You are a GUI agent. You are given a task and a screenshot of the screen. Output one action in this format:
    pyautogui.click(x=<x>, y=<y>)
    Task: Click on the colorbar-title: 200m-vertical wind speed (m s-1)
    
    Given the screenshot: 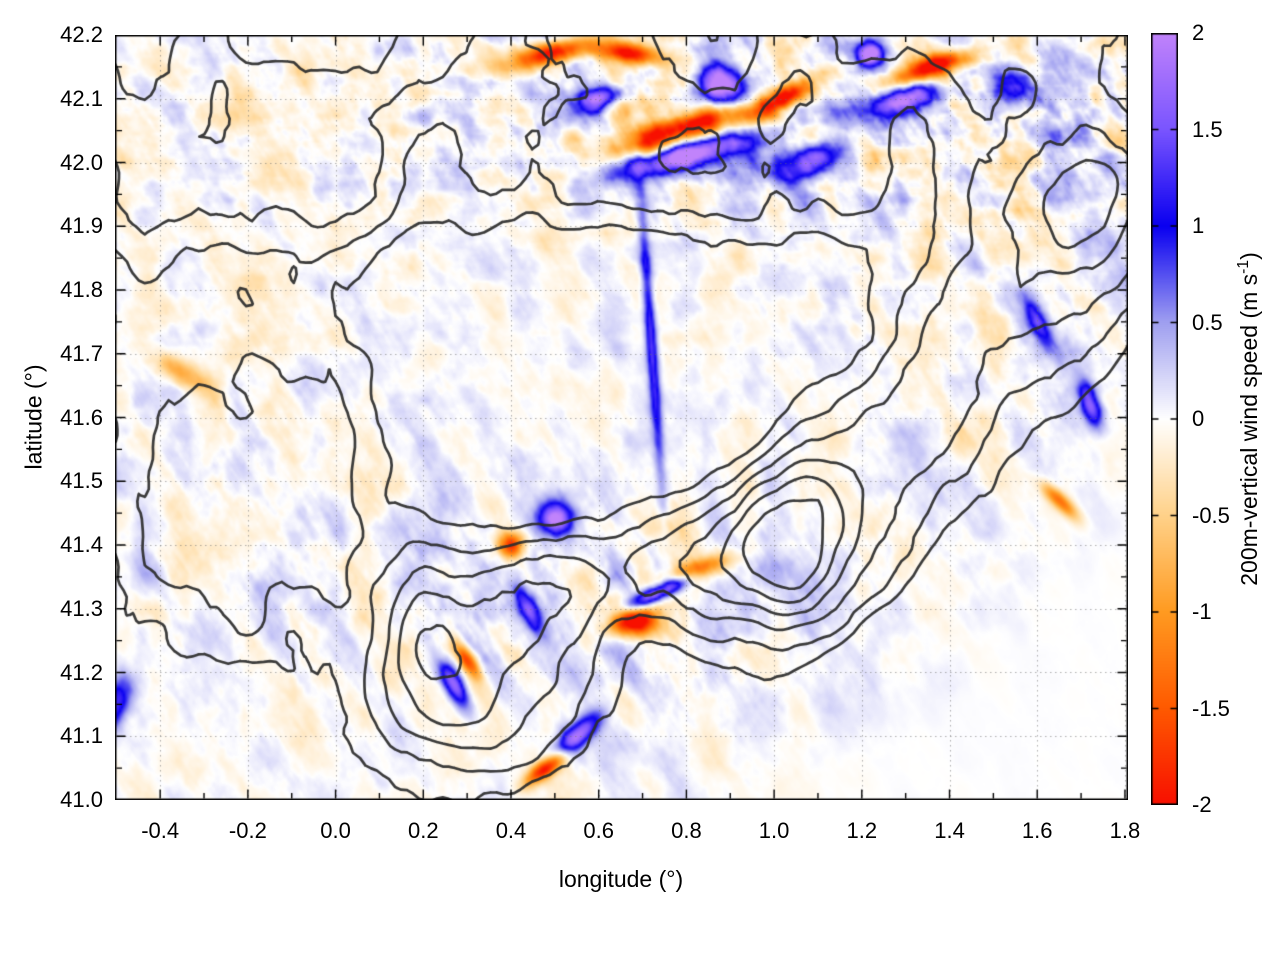 What is the action you would take?
    pyautogui.click(x=1249, y=418)
    